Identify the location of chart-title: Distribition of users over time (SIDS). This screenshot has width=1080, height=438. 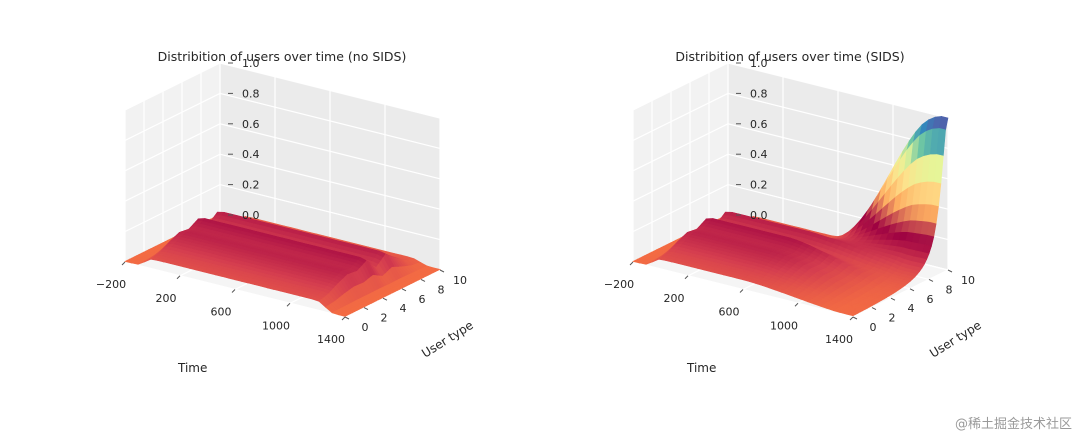
(789, 56).